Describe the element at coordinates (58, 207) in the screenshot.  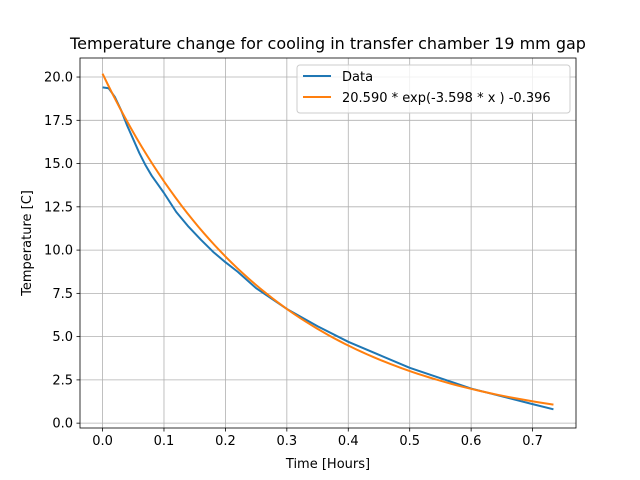
I see `y-tick-label: 12.5` at that location.